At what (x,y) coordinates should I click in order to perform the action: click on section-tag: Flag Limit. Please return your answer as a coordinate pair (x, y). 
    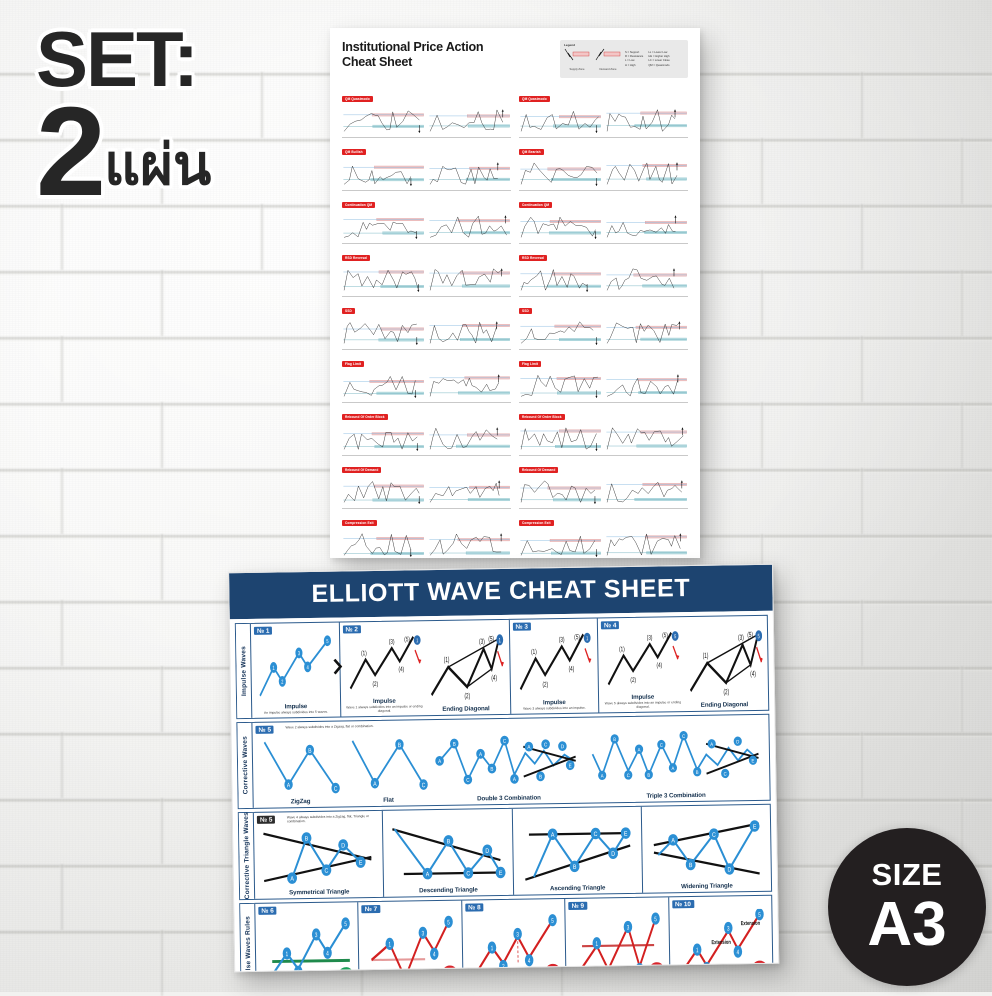
    Looking at the image, I should click on (353, 364).